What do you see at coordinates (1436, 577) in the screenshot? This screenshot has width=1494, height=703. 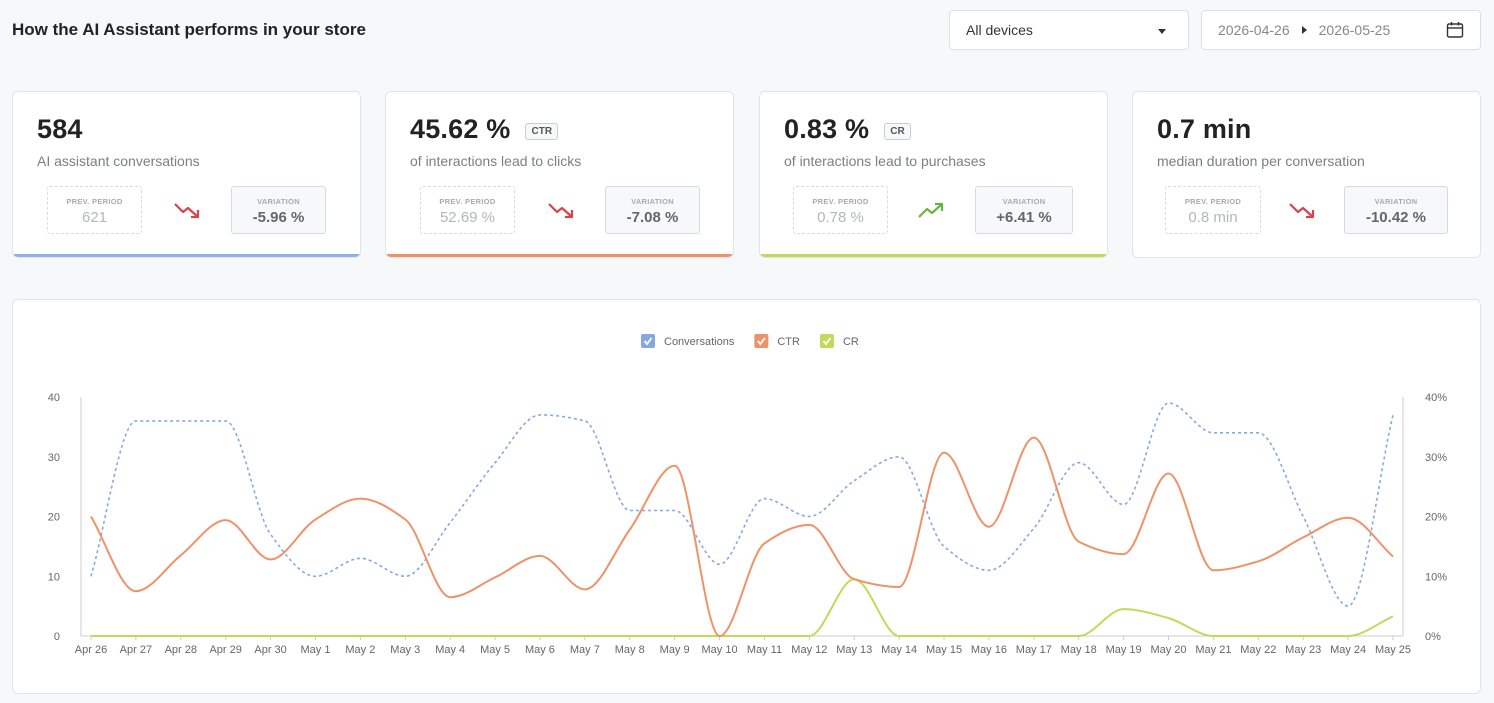 I see `y-right-tick-label: 10%` at bounding box center [1436, 577].